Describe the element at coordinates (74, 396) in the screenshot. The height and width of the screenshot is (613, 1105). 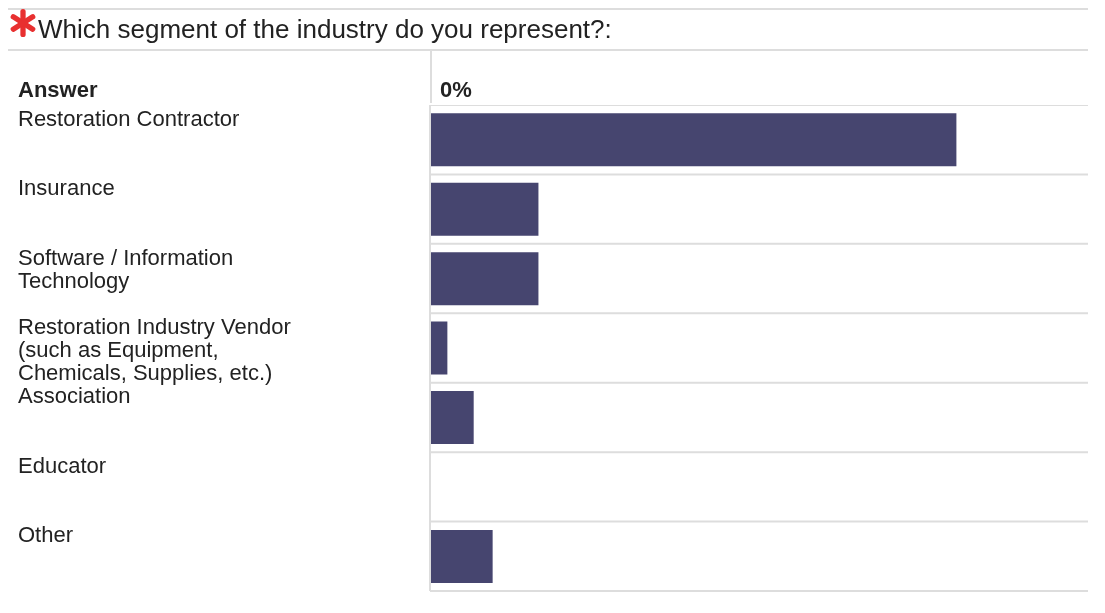
I see `y-tick-label: Association` at that location.